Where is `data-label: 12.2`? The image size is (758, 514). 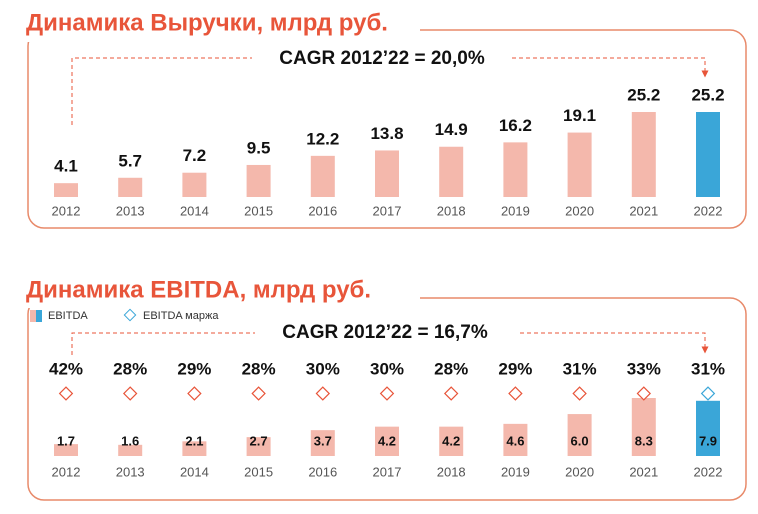 data-label: 12.2 is located at coordinates (322, 138).